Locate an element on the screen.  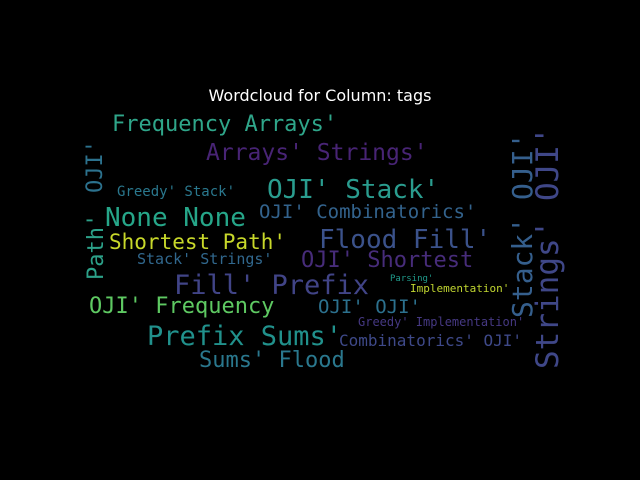
word-arrays-strings: Arrays' Strings' is located at coordinates (317, 153).